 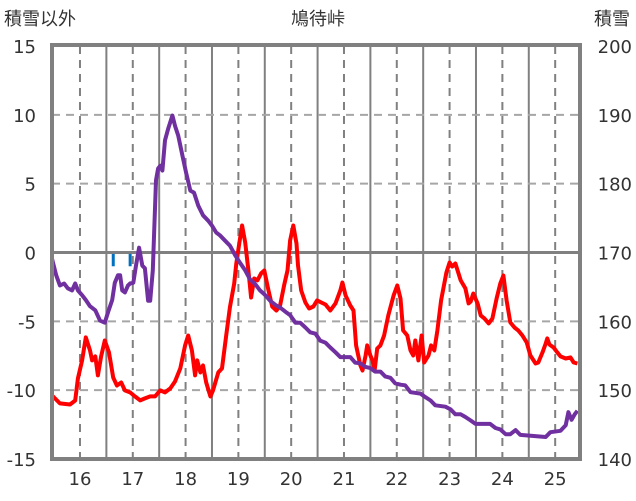 I want to click on right-axis-label: 積雪, so click(x=612, y=19).